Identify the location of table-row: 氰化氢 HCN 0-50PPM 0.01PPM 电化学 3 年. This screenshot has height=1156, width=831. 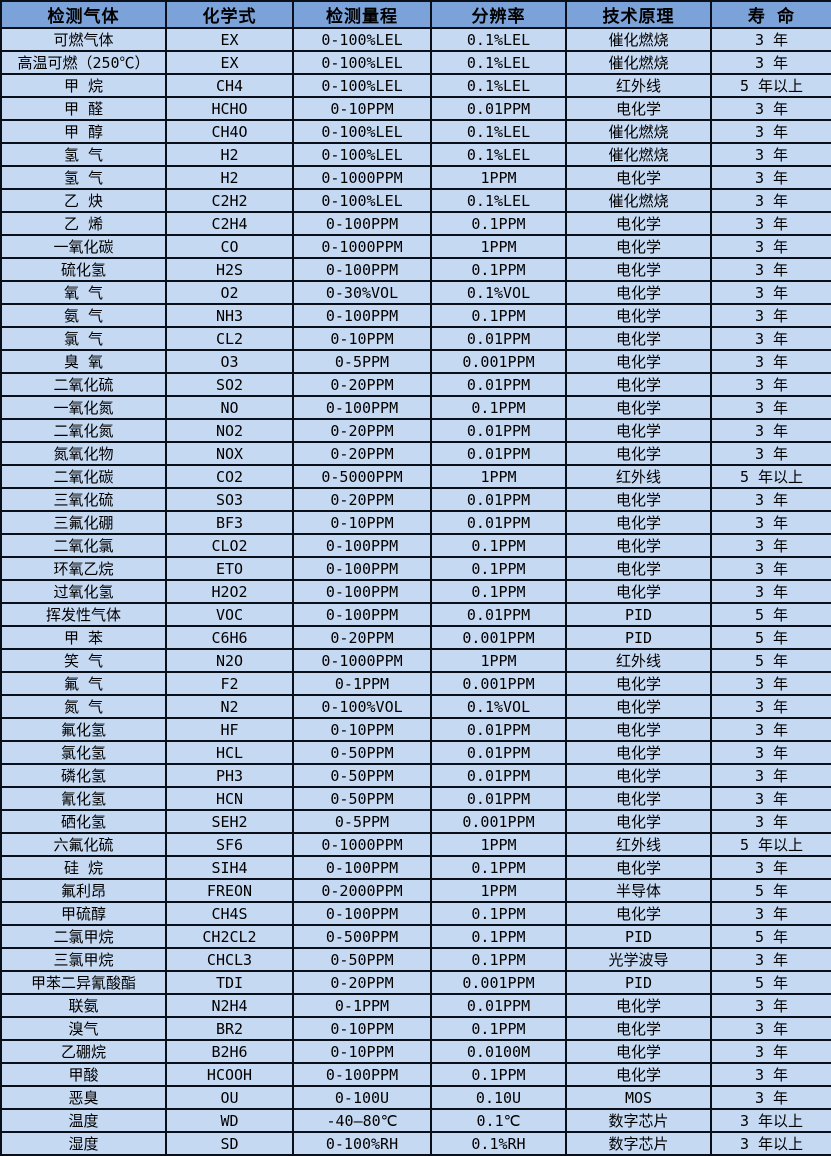
(415, 798).